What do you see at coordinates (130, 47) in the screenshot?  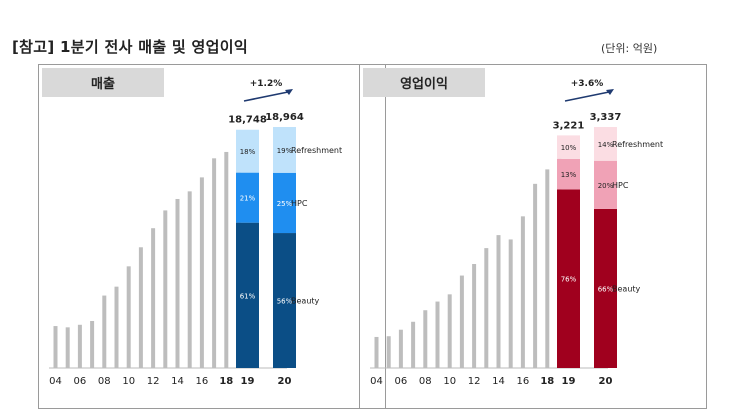 I see `page-title: [참고] 1분기 전사 매출 및 영업이익` at bounding box center [130, 47].